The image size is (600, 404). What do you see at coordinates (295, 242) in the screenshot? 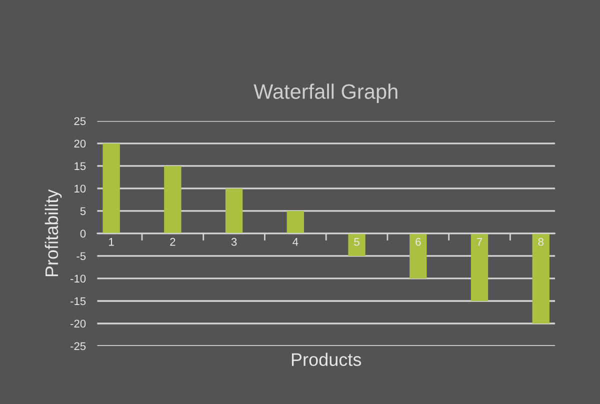
I see `x-tick-label: 4` at bounding box center [295, 242].